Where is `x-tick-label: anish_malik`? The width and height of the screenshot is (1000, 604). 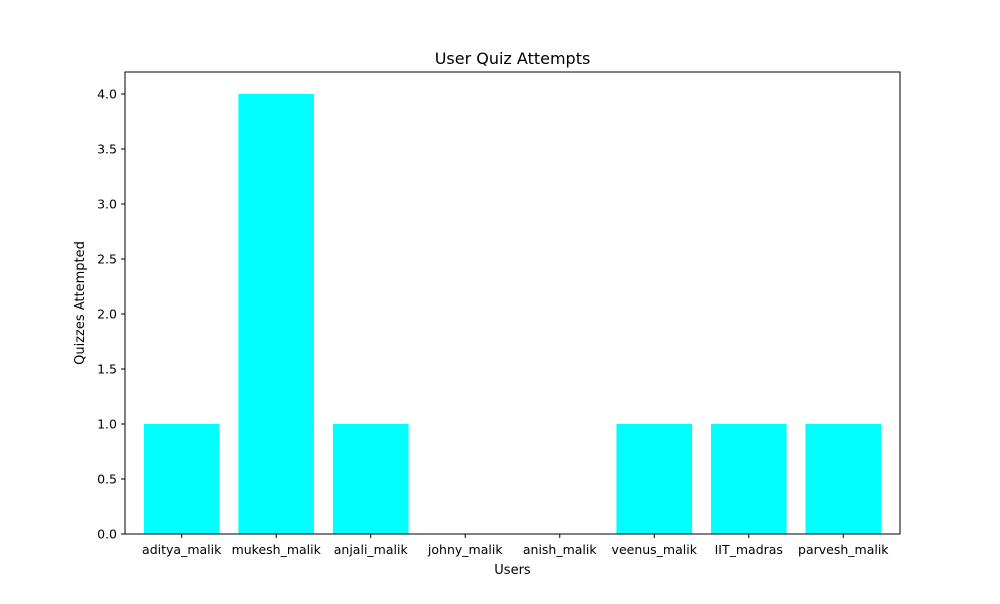 x-tick-label: anish_malik is located at coordinates (560, 549).